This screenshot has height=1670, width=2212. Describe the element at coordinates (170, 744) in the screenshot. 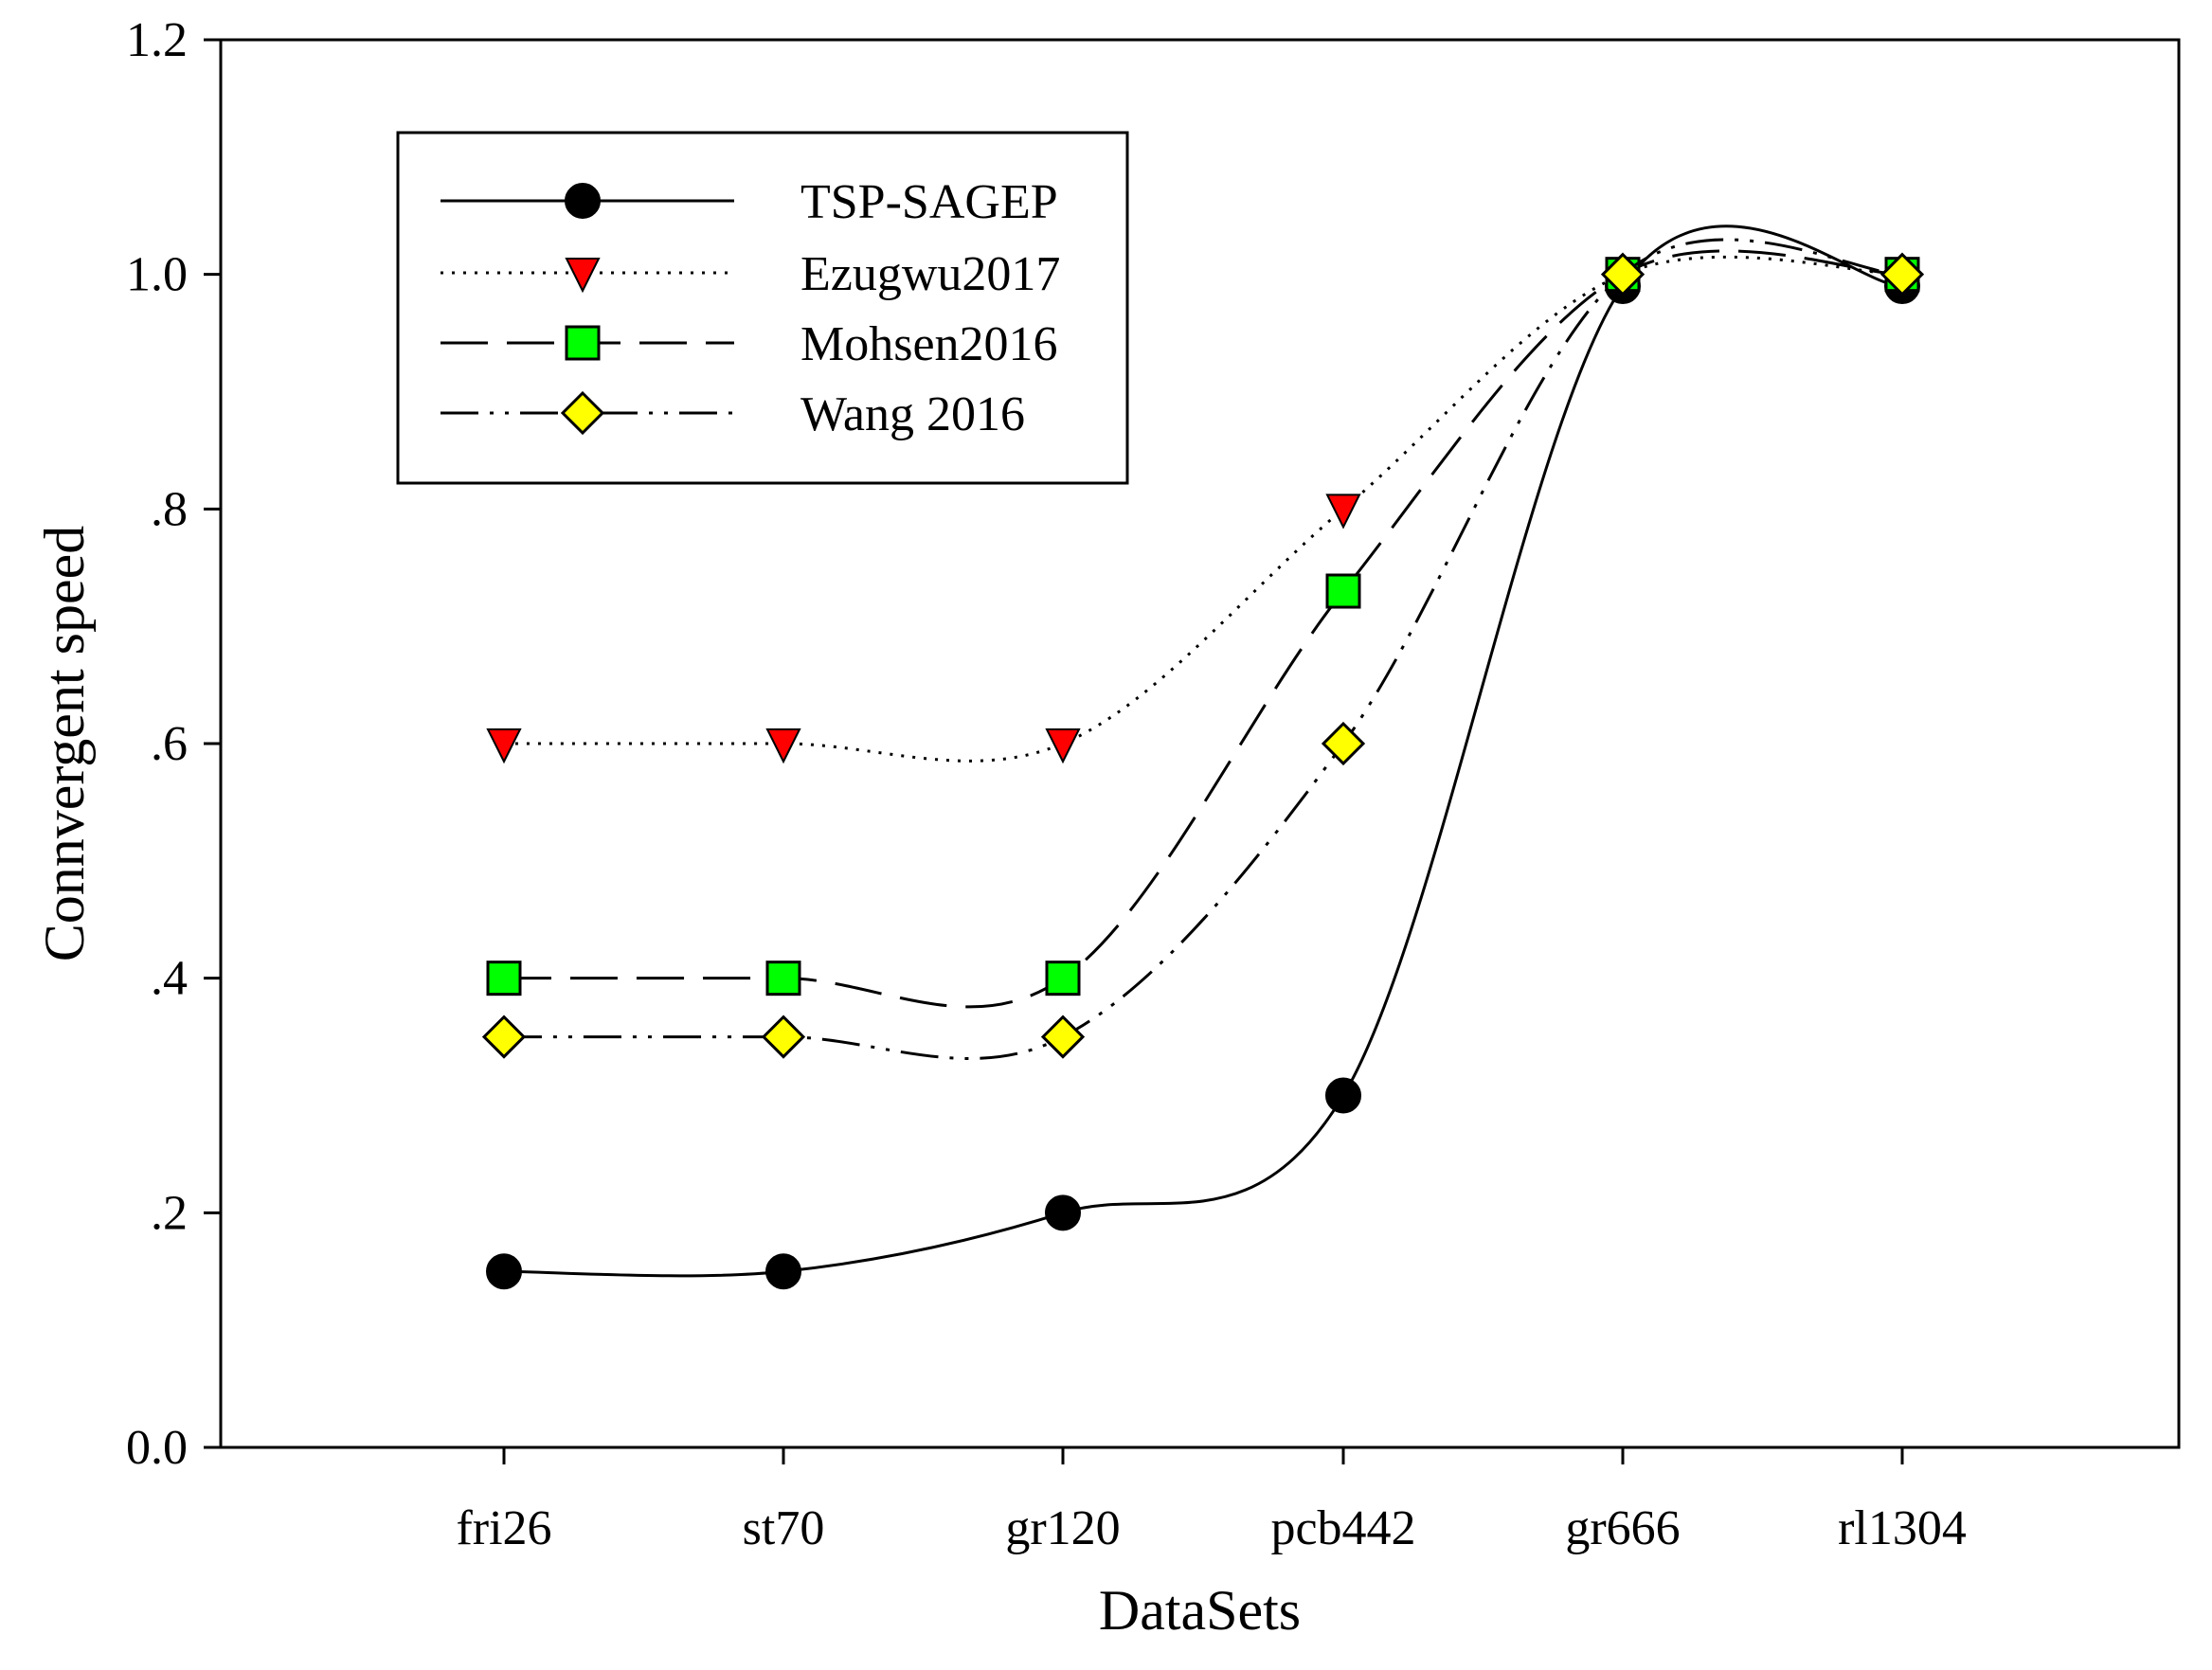

I see `y-tick-label: .6` at that location.